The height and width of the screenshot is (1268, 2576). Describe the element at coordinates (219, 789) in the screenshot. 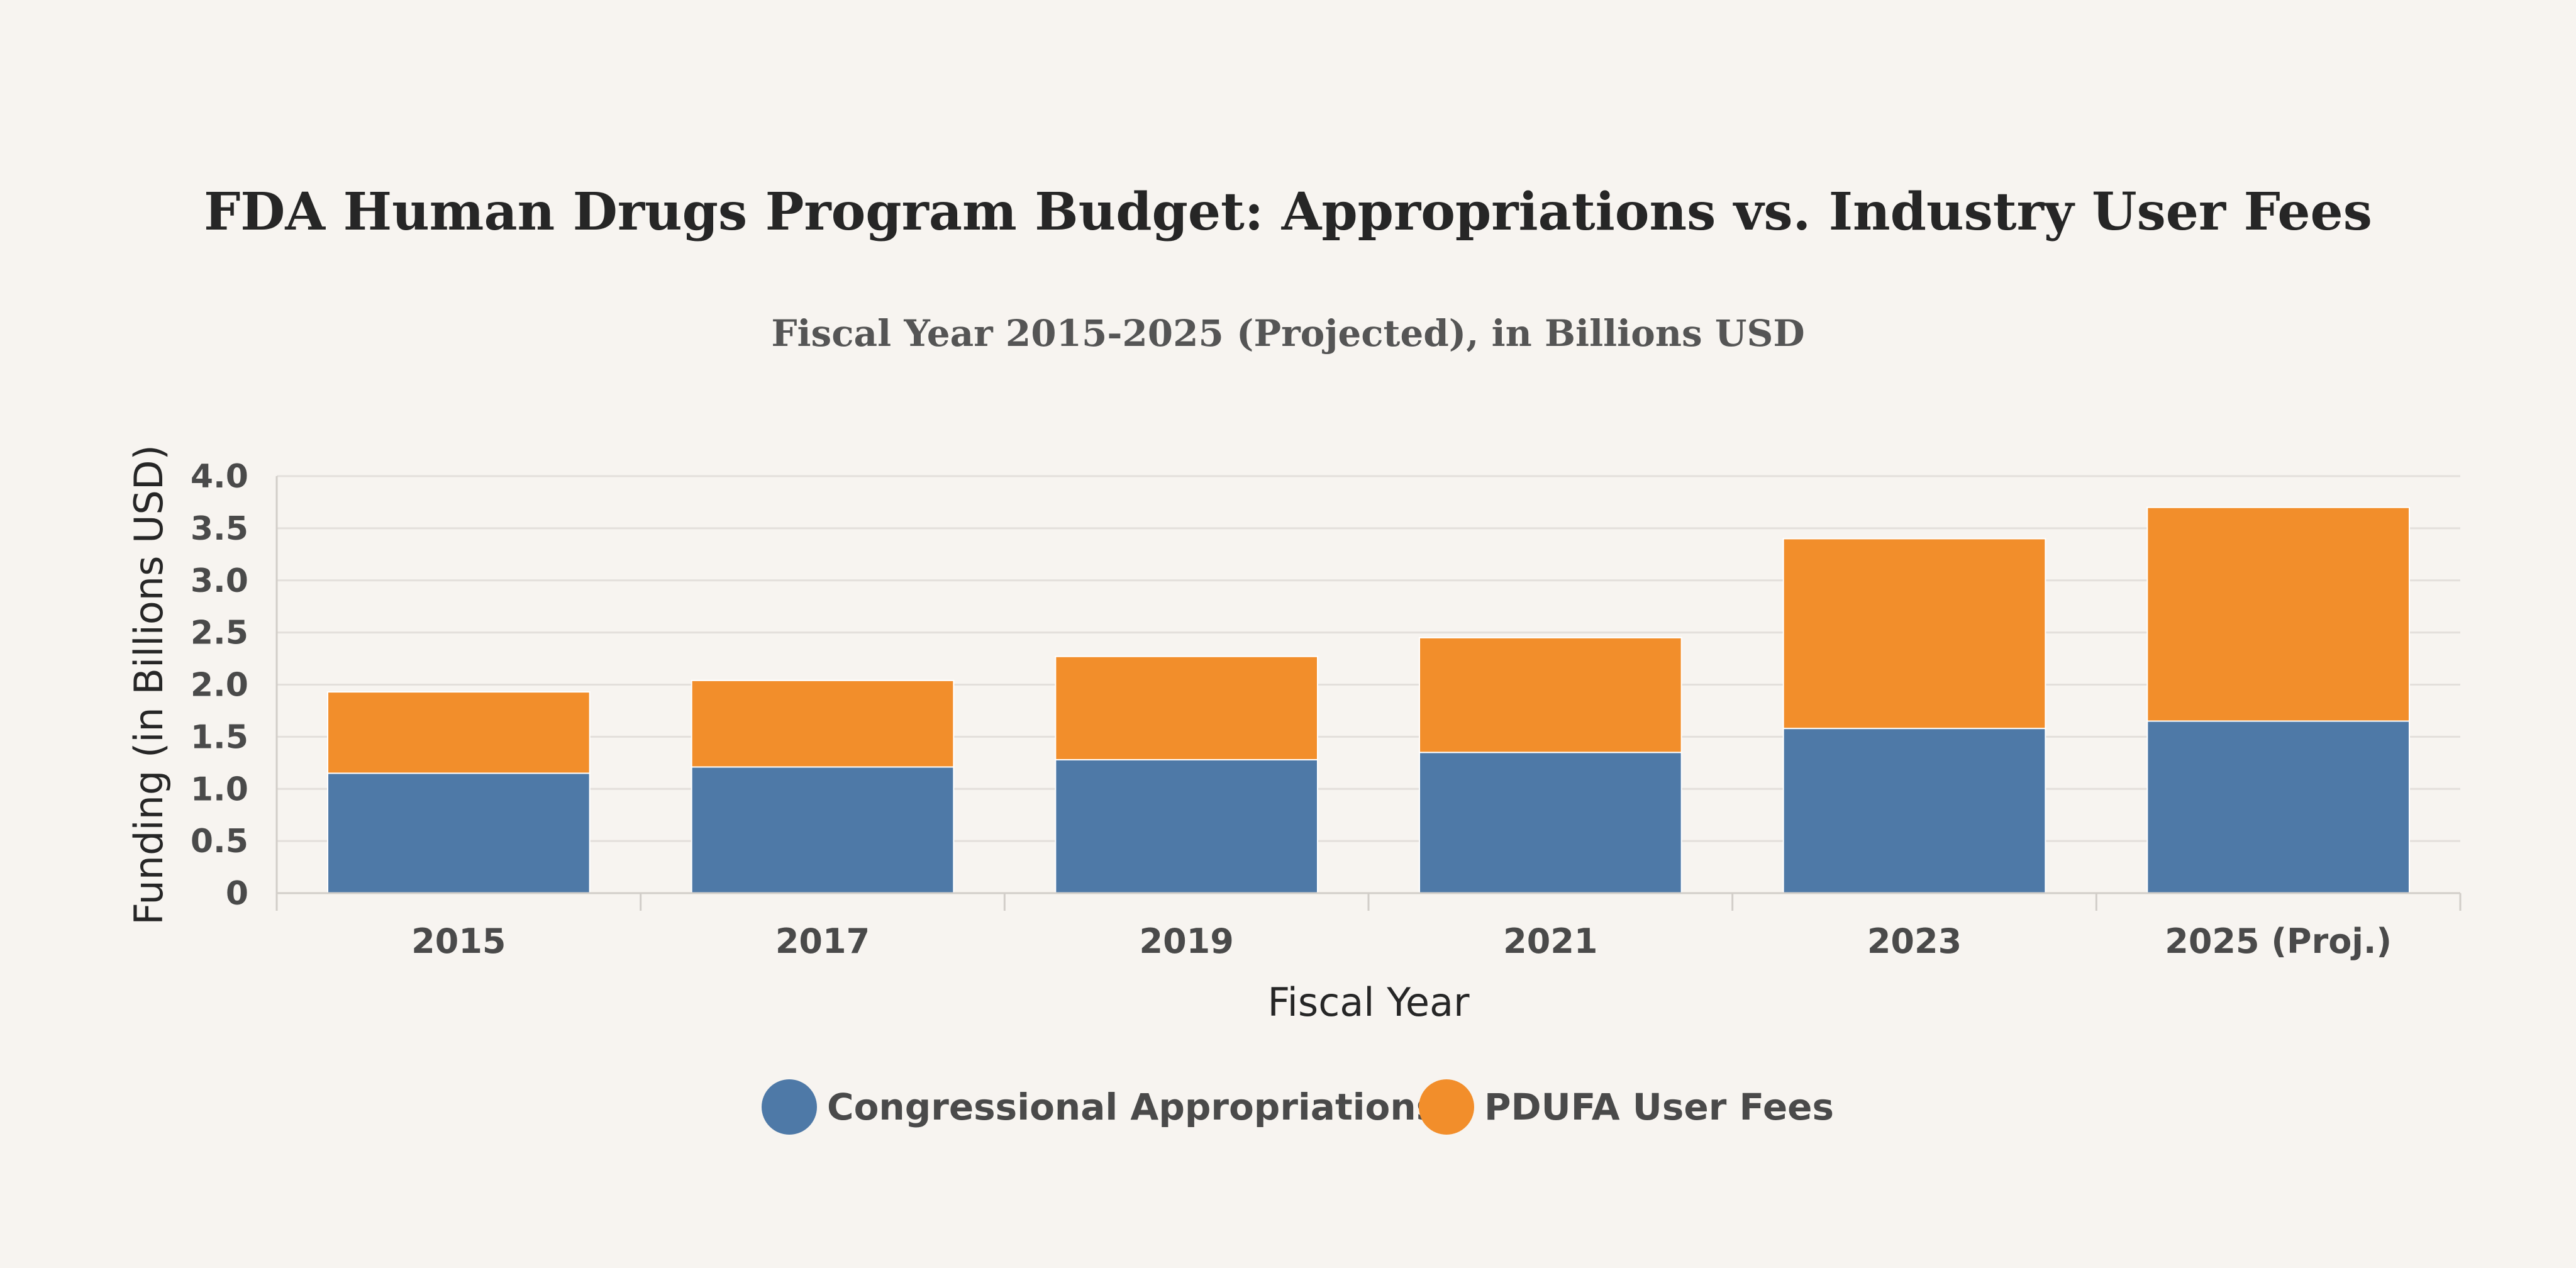

I see `y-tick-label: 1.0` at that location.